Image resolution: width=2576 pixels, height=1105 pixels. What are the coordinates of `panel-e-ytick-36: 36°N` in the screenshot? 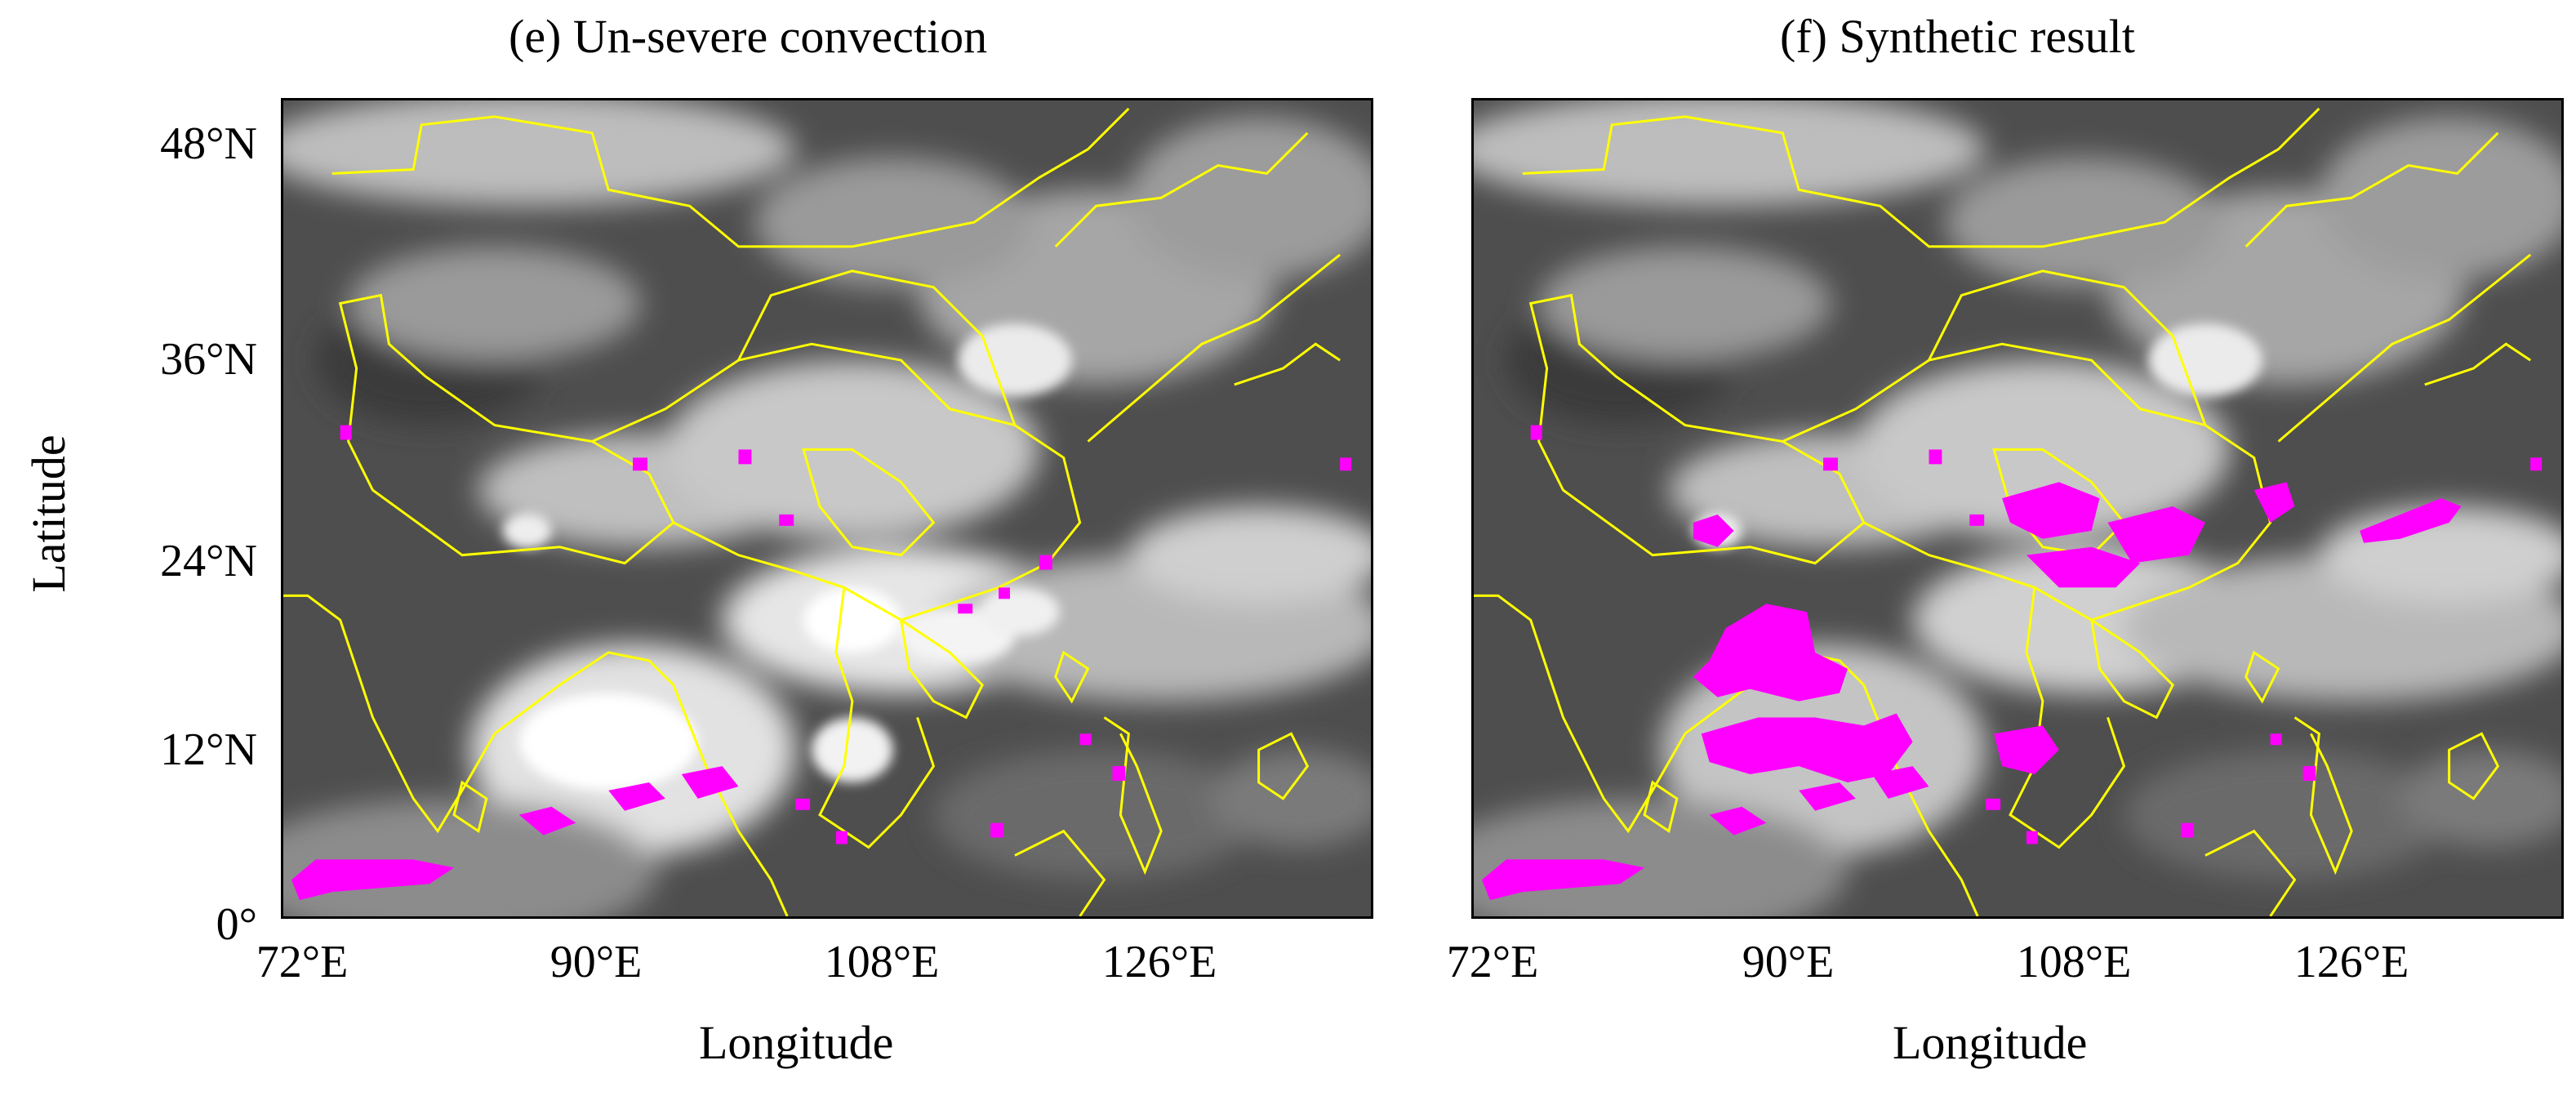 It's located at (208, 359).